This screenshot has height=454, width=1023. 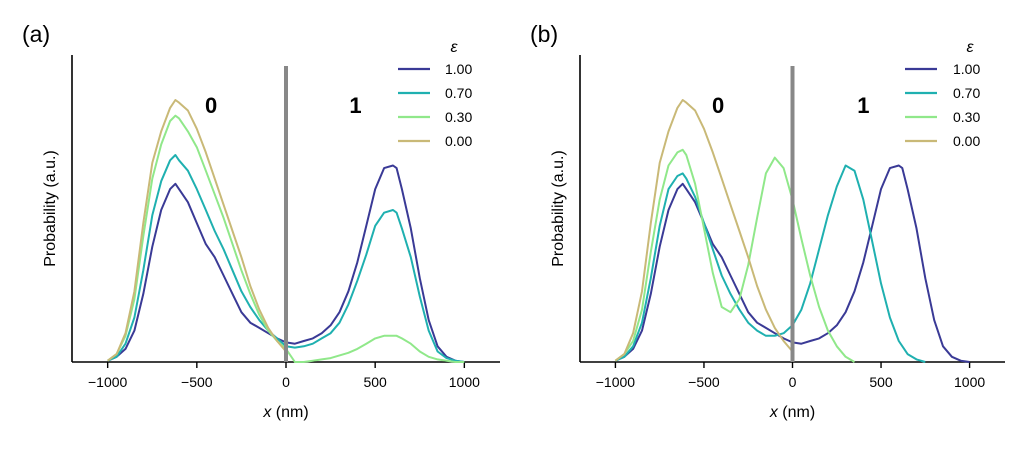 I want to click on panel-label: (a), so click(x=36, y=34).